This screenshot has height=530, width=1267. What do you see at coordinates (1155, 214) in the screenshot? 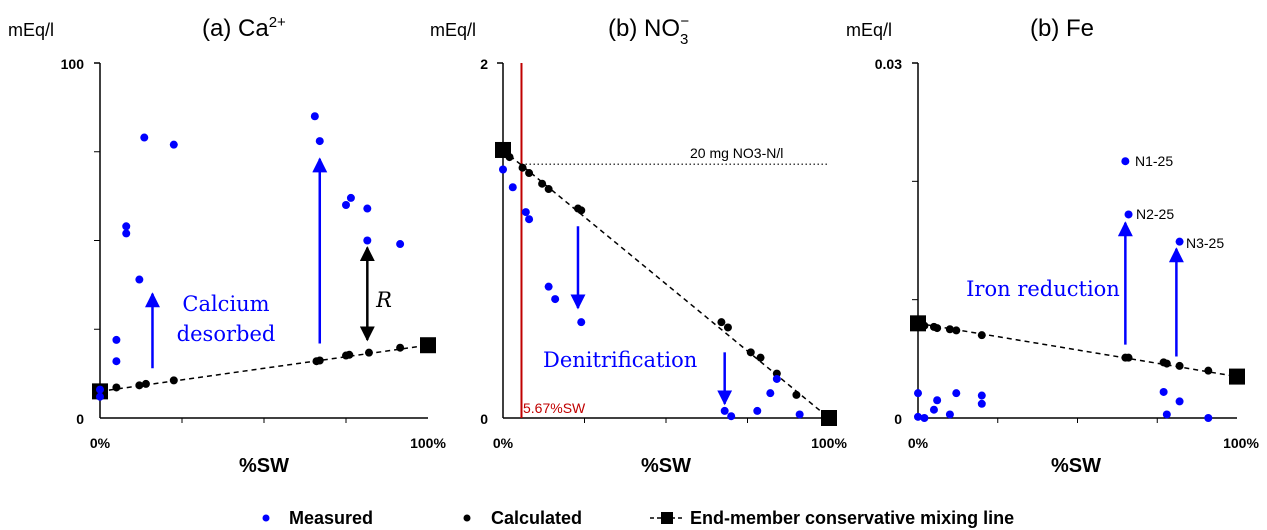
I see `label-n2-25: N2-25` at bounding box center [1155, 214].